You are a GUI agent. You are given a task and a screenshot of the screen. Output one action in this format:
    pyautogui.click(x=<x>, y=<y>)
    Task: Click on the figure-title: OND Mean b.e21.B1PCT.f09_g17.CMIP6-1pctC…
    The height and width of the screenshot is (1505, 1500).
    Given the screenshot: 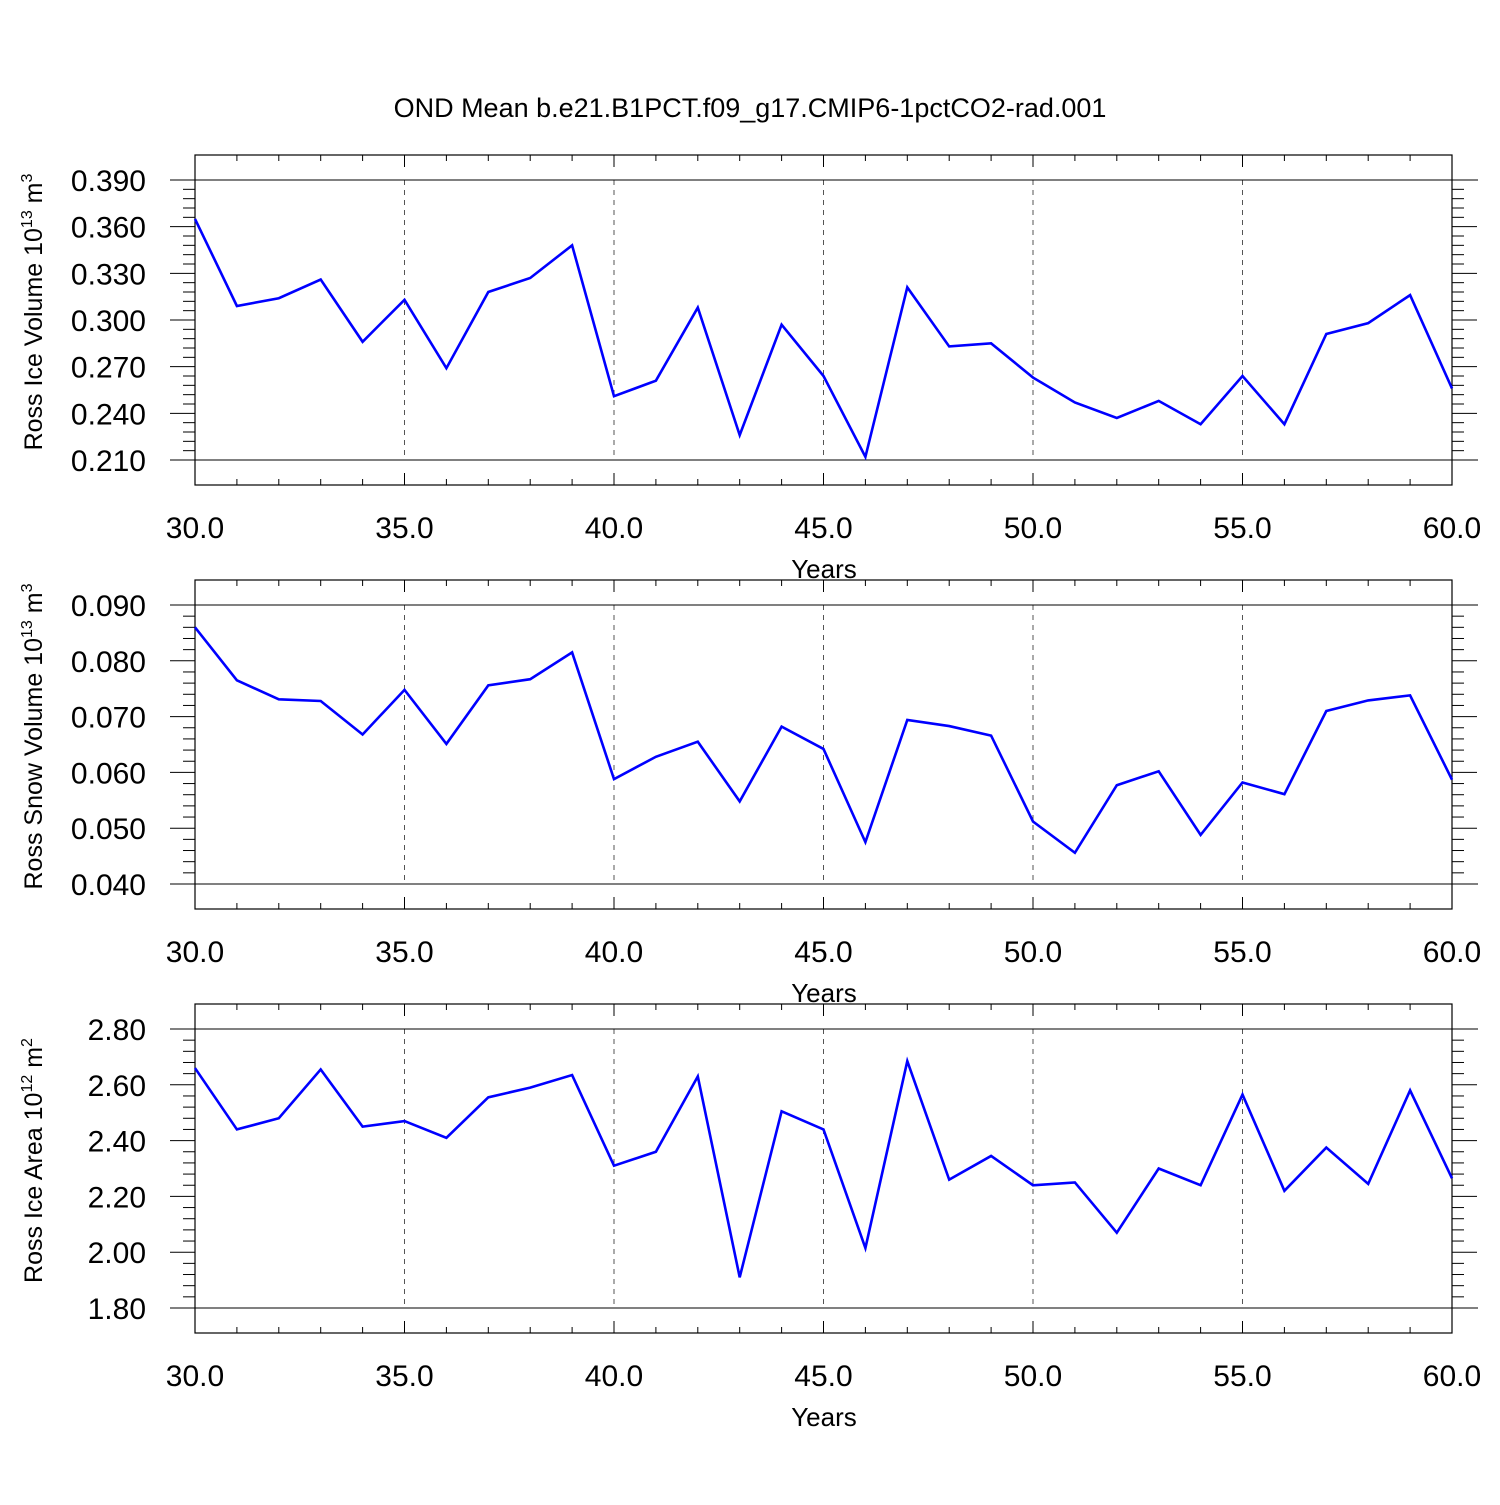 What is the action you would take?
    pyautogui.click(x=750, y=108)
    